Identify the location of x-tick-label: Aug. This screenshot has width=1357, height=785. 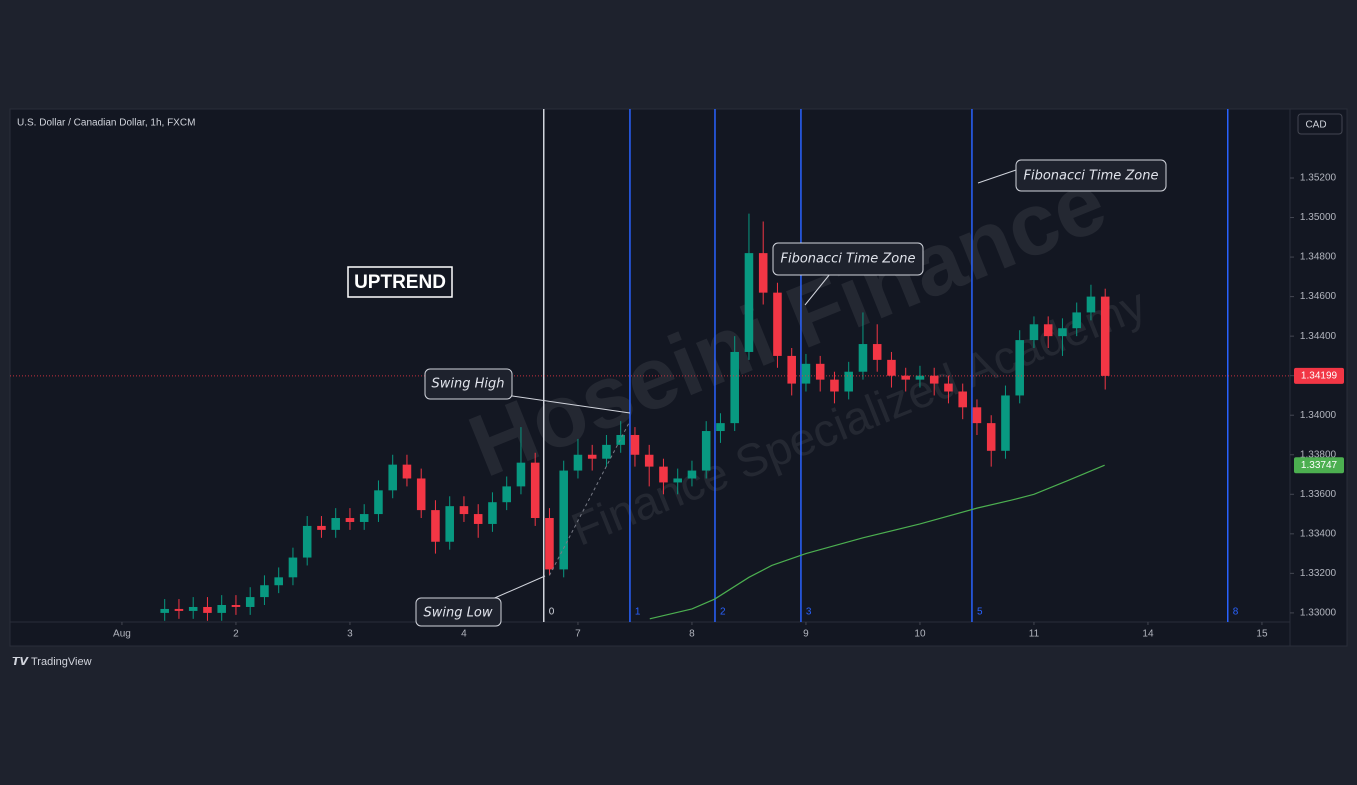
(122, 634).